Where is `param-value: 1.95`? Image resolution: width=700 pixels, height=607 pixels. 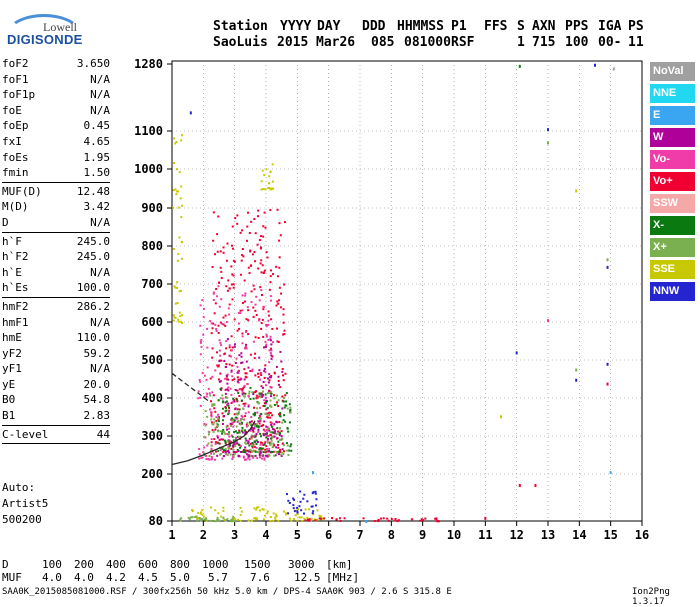 param-value: 1.95 is located at coordinates (97, 157).